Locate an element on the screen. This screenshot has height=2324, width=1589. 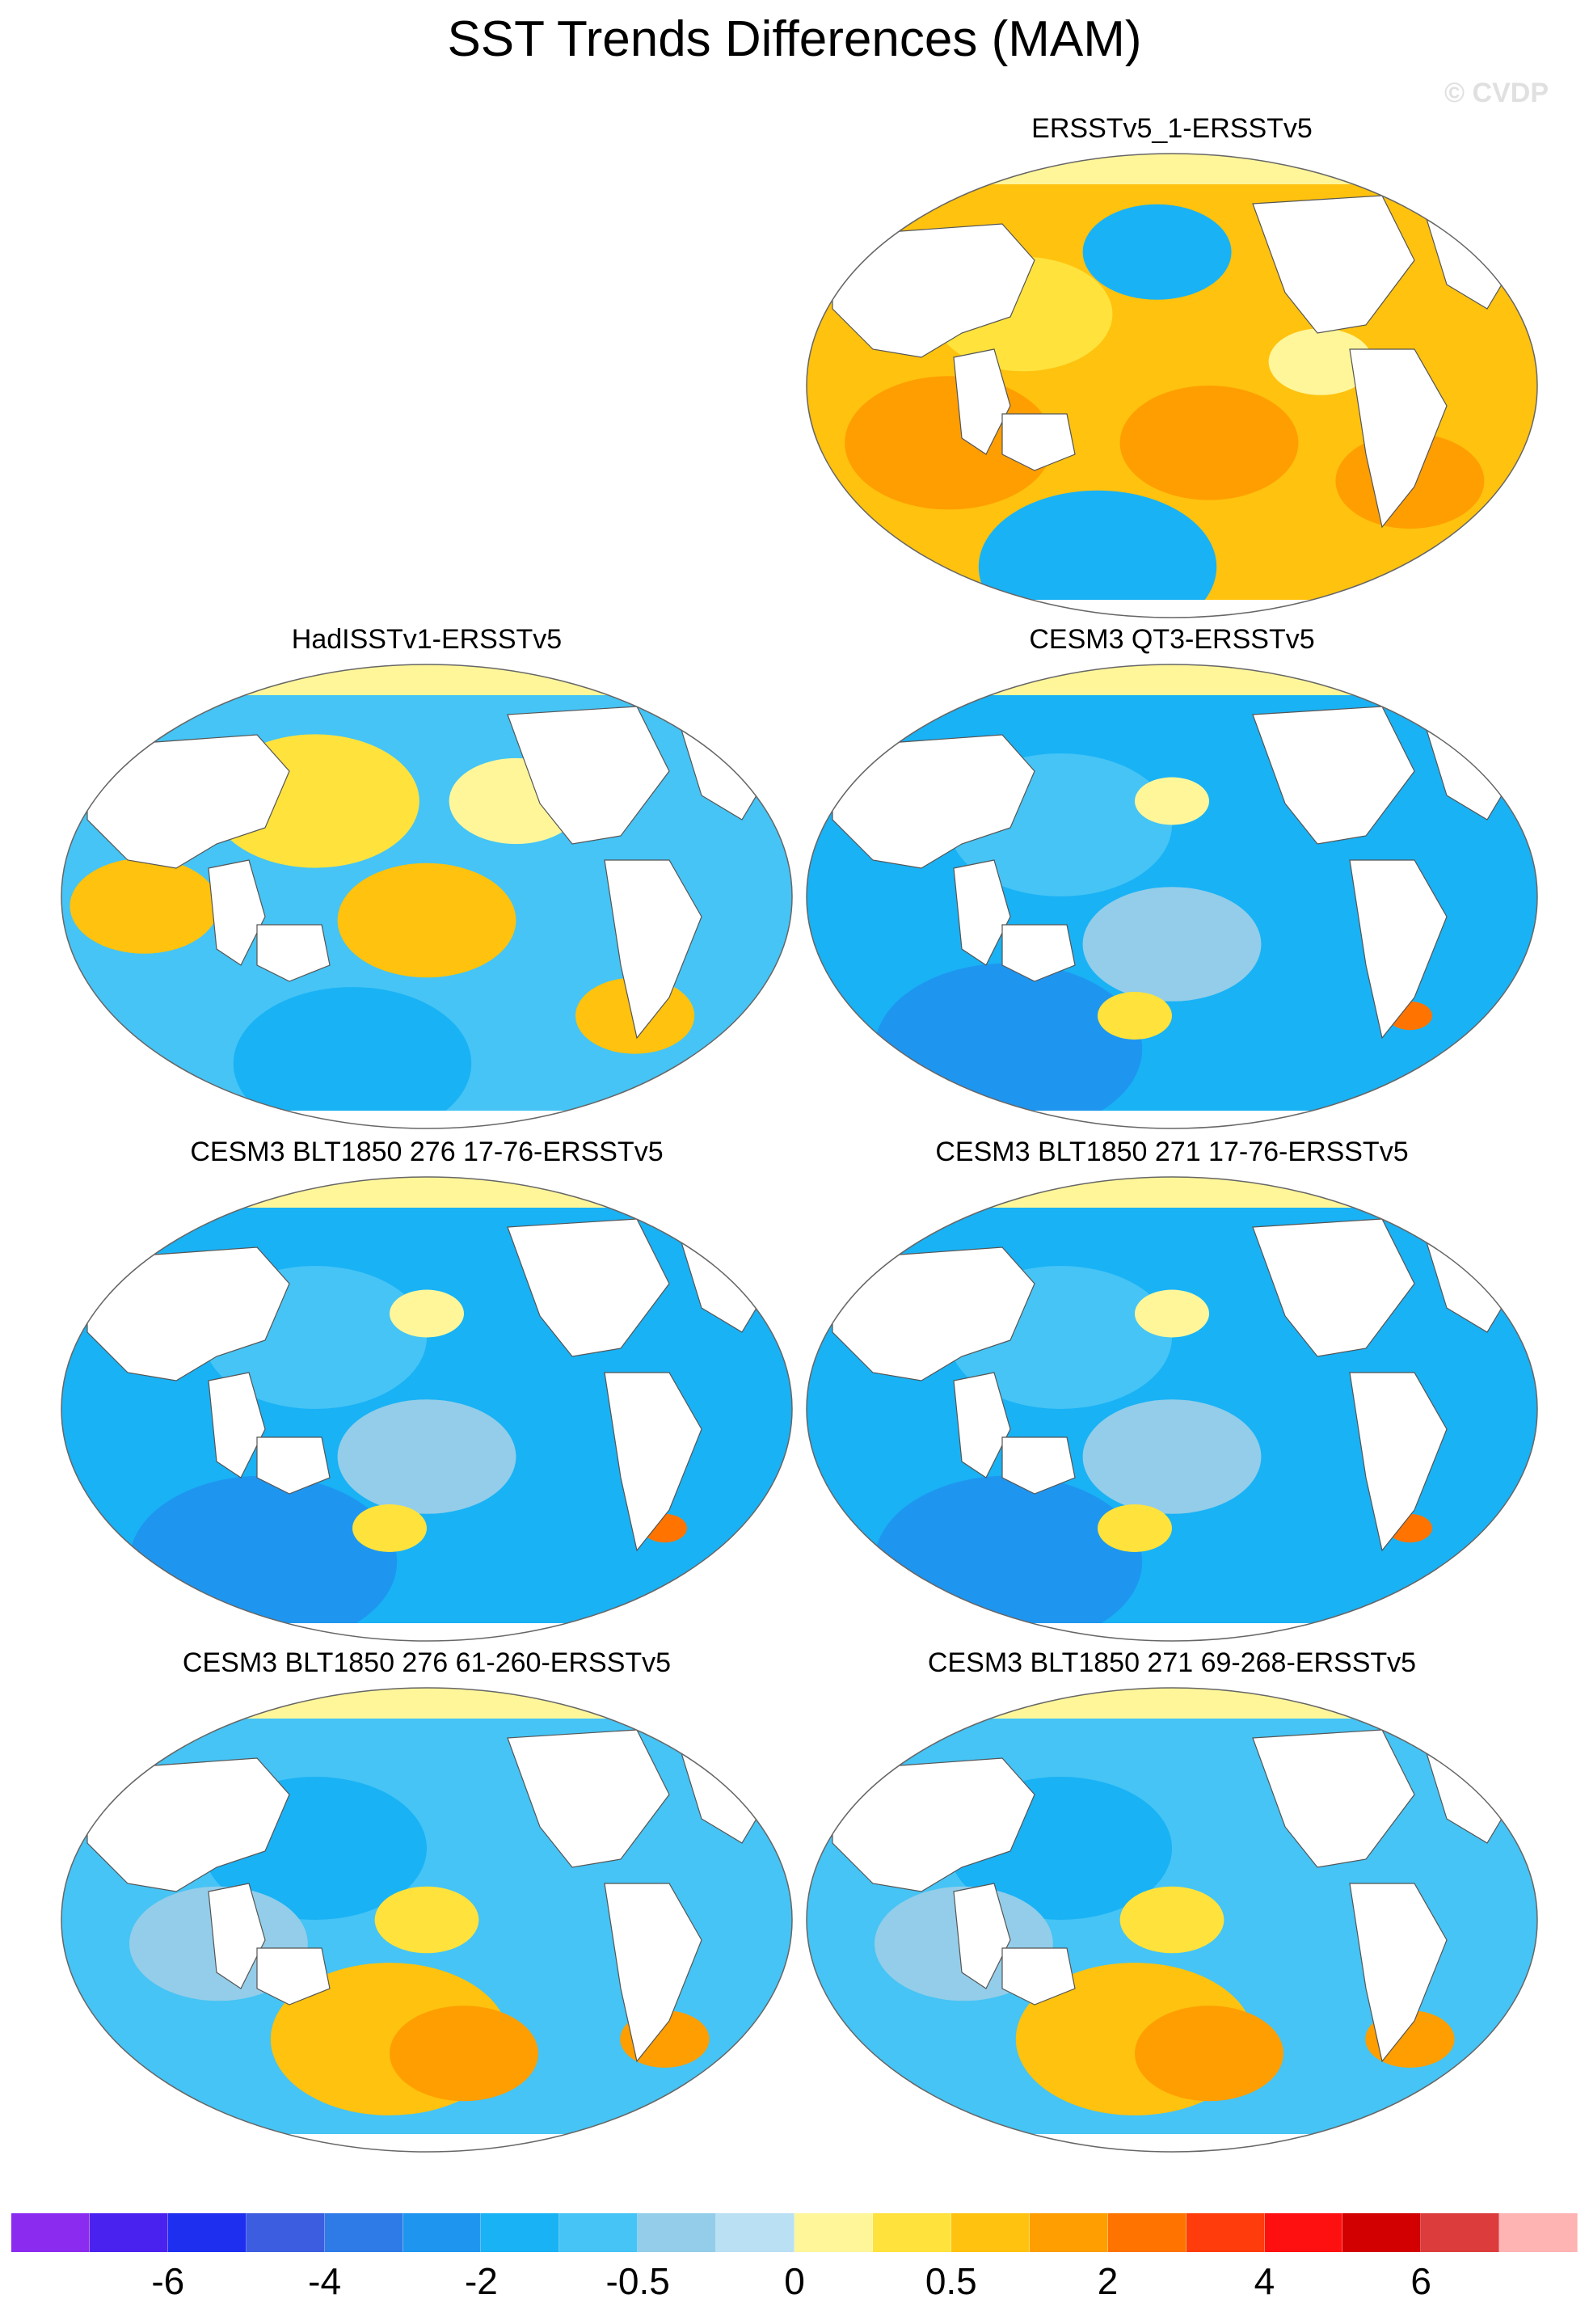
map-panel: HadISSTv1-ERSSTv5 is located at coordinates (427, 882).